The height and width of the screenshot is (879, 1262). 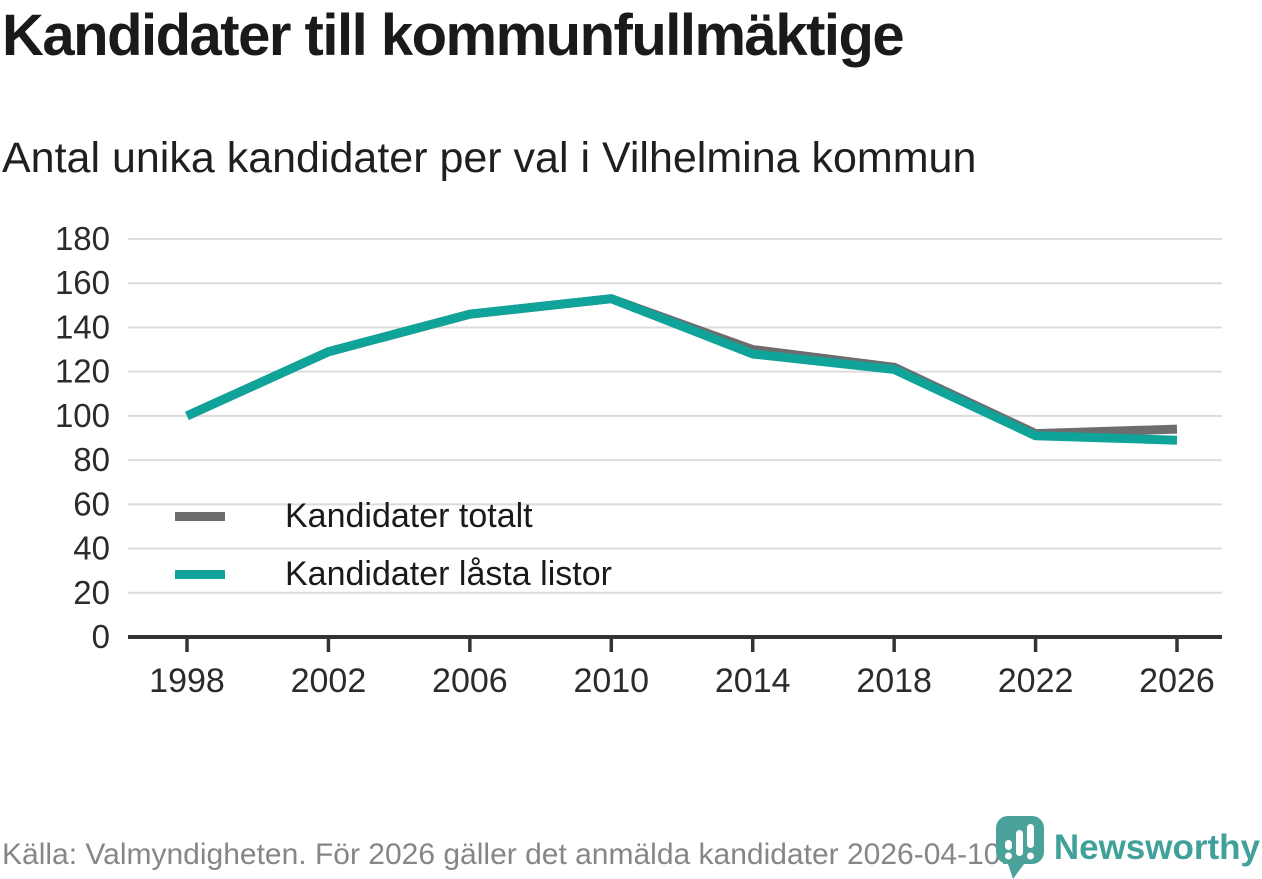 What do you see at coordinates (1177, 681) in the screenshot?
I see `x-tick-label-2026: 2026` at bounding box center [1177, 681].